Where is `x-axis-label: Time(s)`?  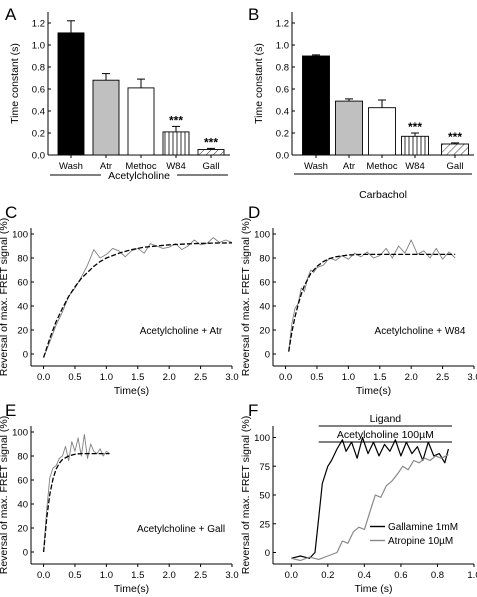
x-axis-label: Time(s) is located at coordinates (131, 589).